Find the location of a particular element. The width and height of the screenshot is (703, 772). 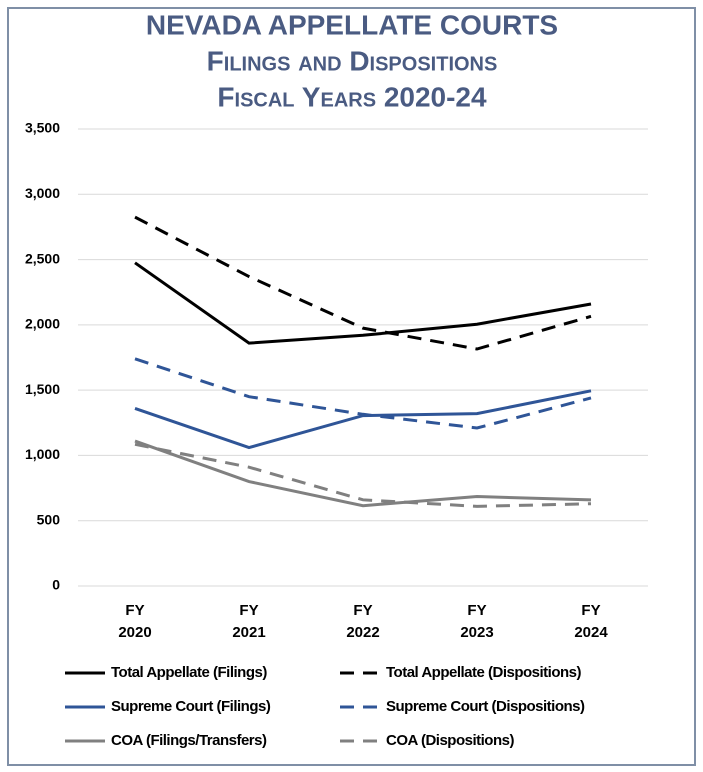

legend-label: Supreme Court (Dispositions) is located at coordinates (485, 706).